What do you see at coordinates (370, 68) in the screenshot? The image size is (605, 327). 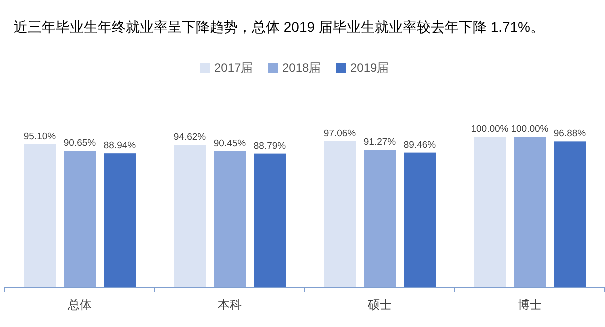 I see `legend-label: 2019届` at bounding box center [370, 68].